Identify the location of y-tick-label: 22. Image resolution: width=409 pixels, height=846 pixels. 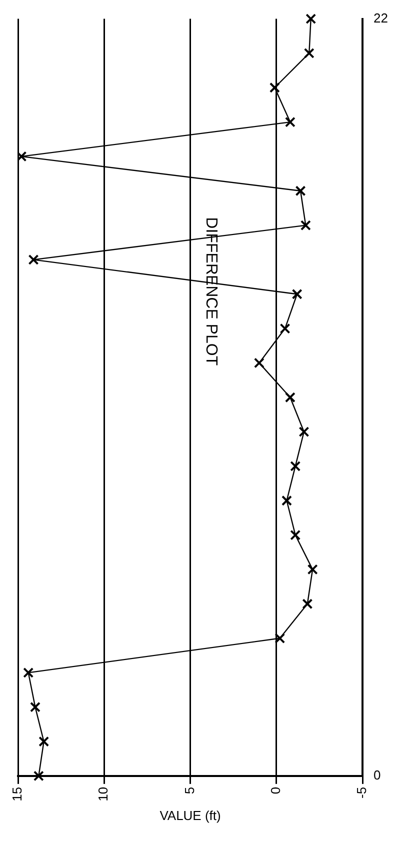
(381, 18).